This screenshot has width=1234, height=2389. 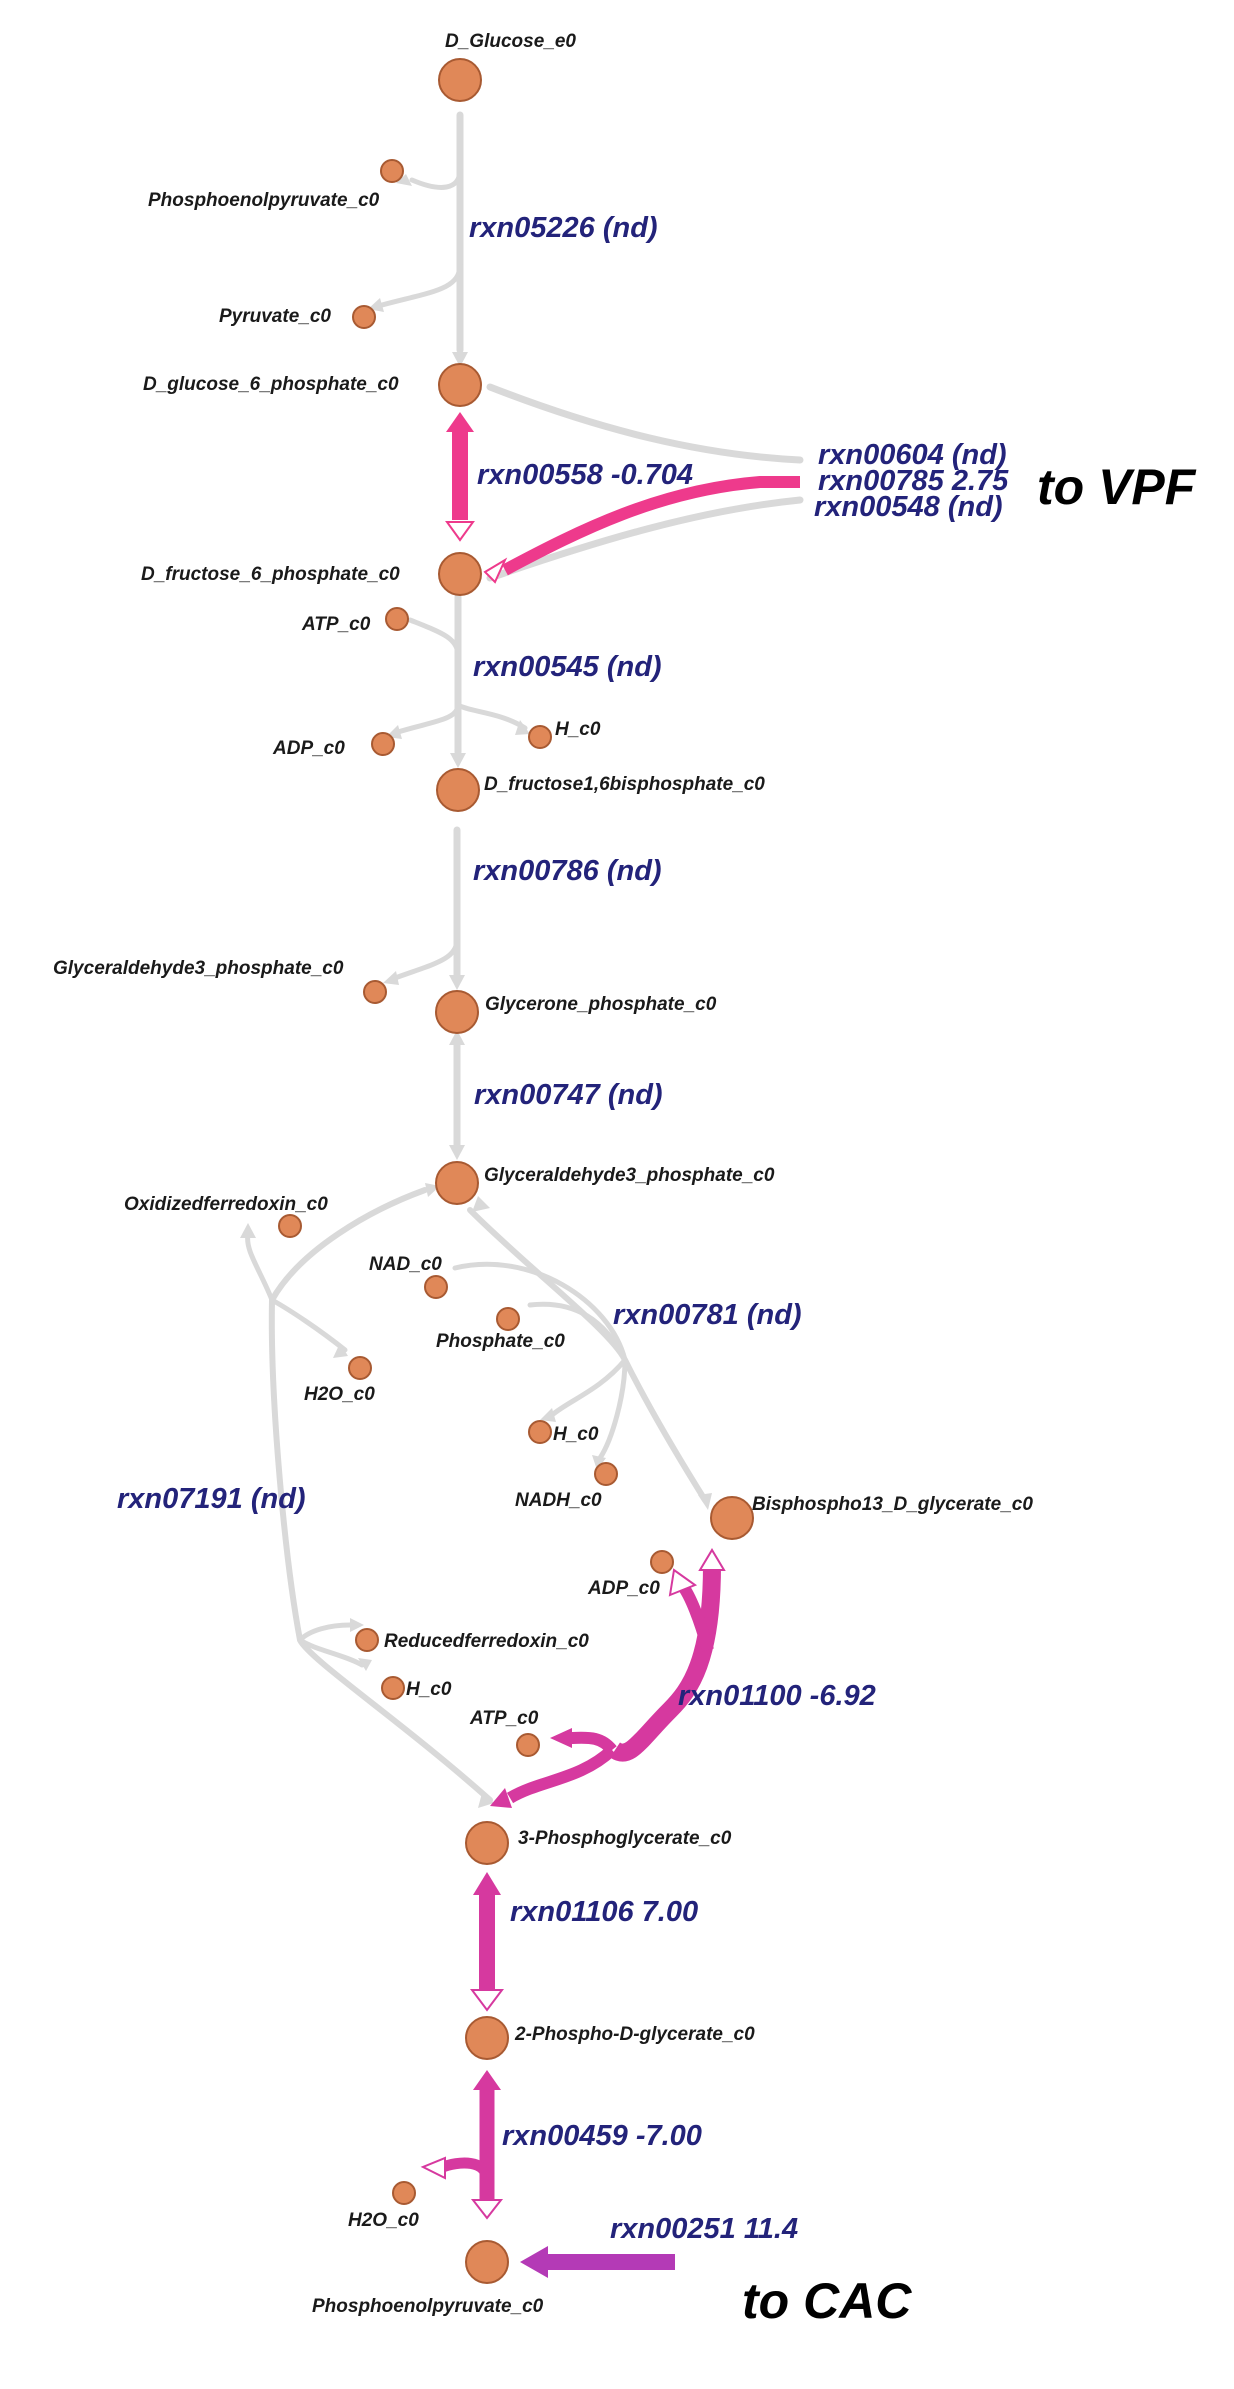 What do you see at coordinates (777, 1696) in the screenshot?
I see `label-rxn01100: rxn01100 -6.92` at bounding box center [777, 1696].